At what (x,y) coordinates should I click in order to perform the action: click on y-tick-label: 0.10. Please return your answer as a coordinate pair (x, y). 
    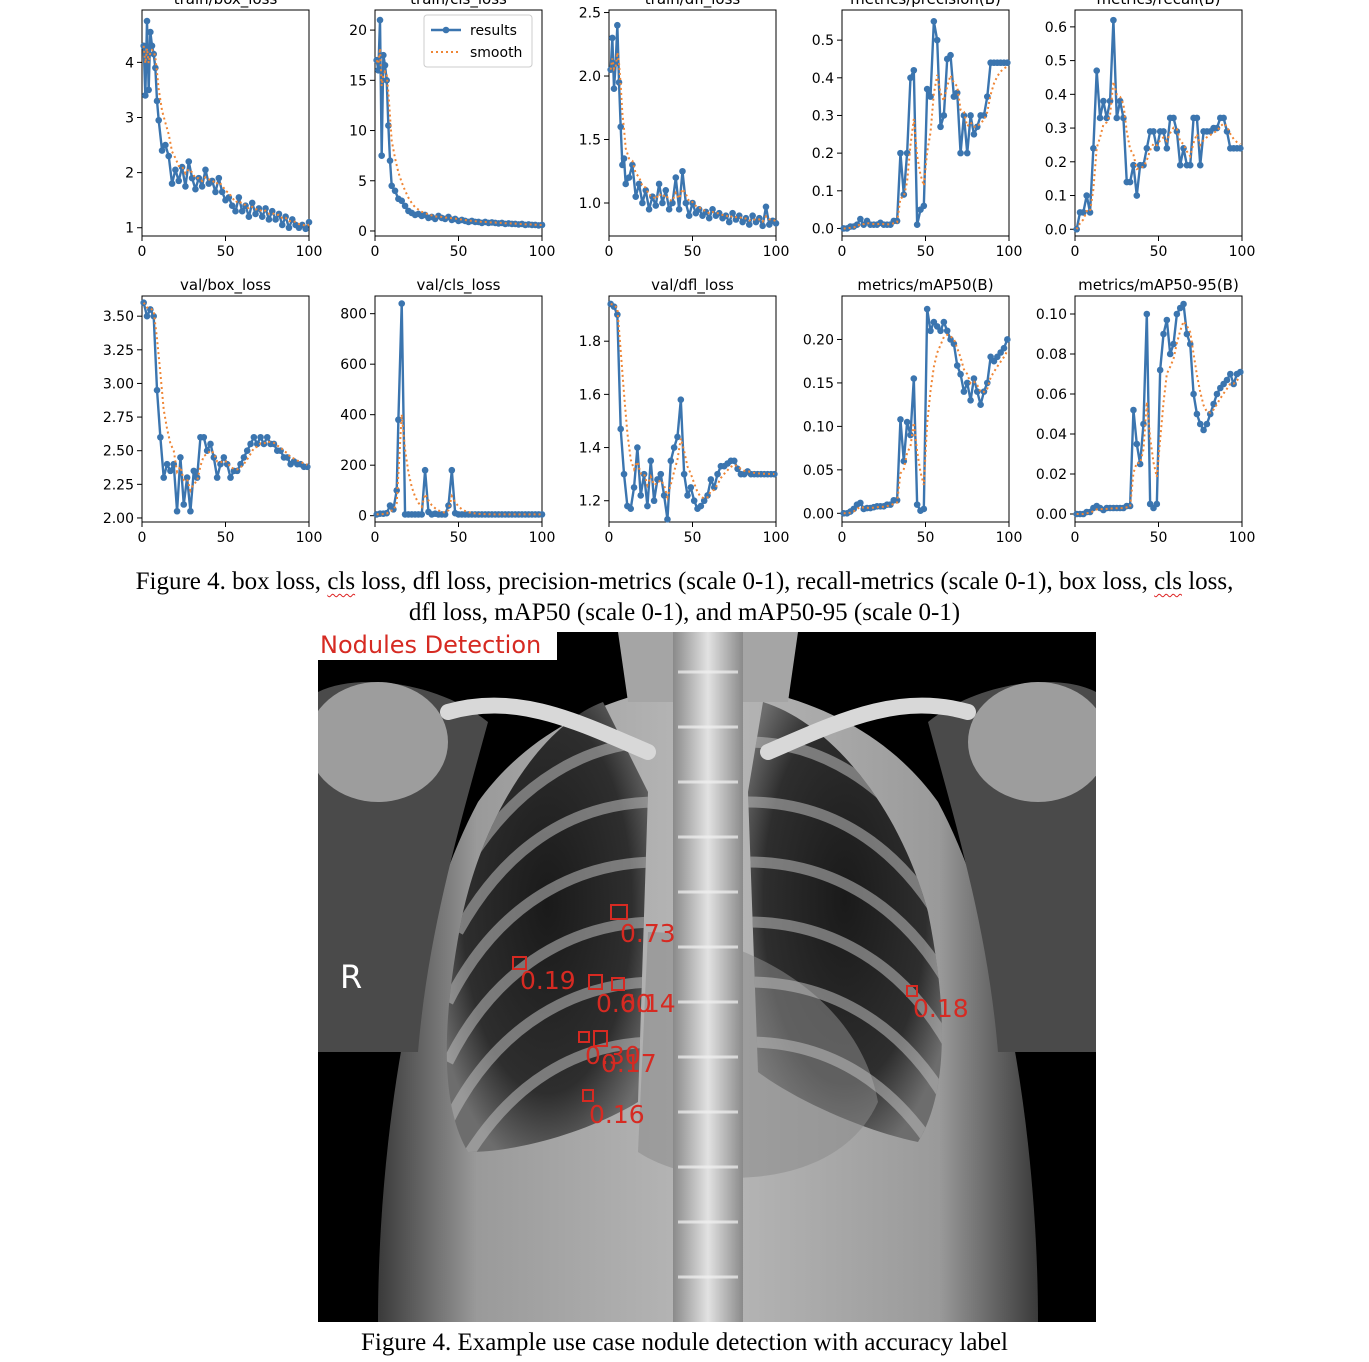
    Looking at the image, I should click on (818, 427).